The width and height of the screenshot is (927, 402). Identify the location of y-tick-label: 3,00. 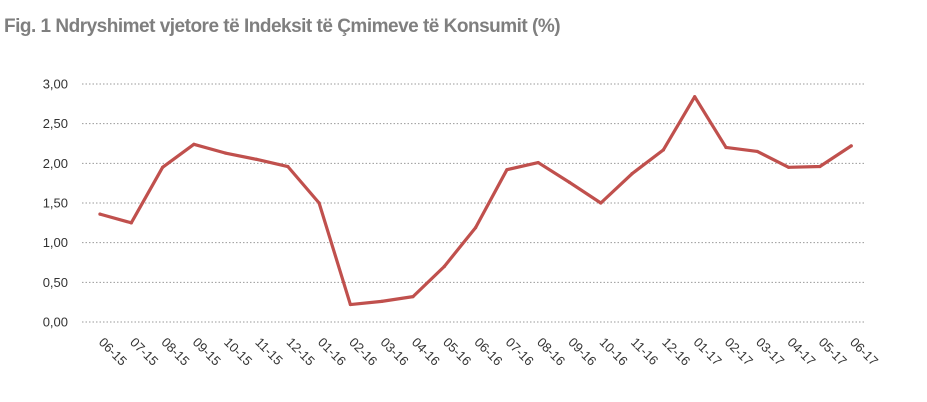
(55, 84).